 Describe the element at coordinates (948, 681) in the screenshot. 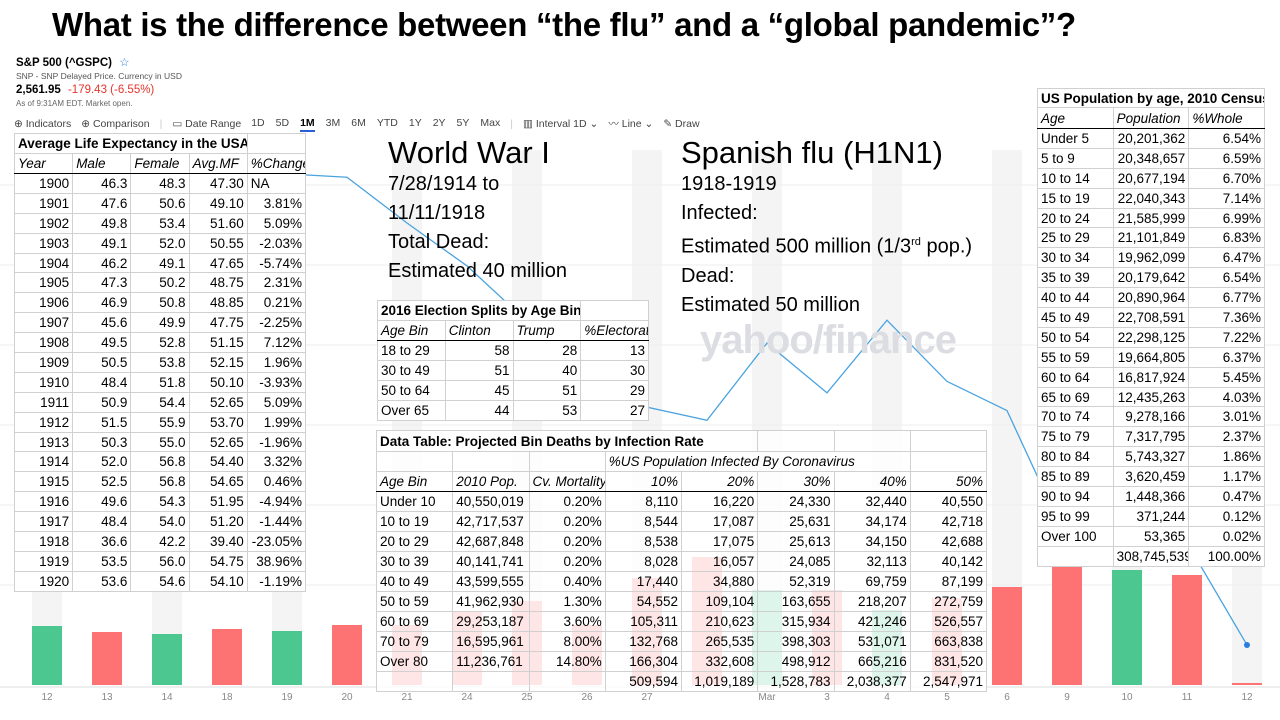

I see `table-cell: 2,547,971` at that location.